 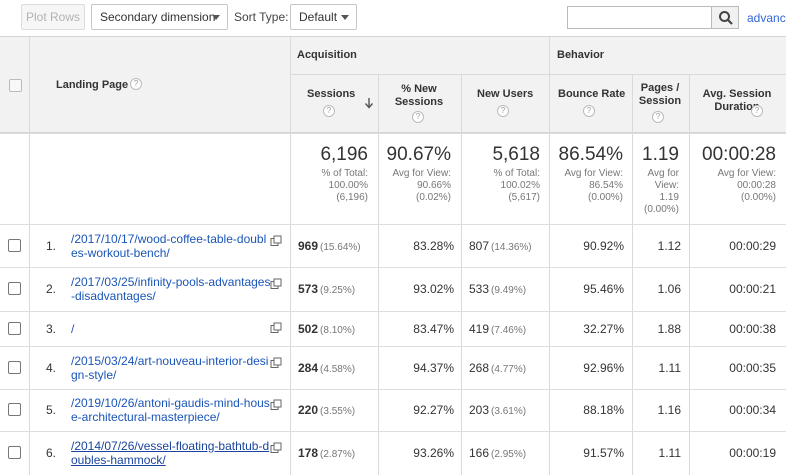 I want to click on pages-session-cell: 1.88, so click(x=669, y=329).